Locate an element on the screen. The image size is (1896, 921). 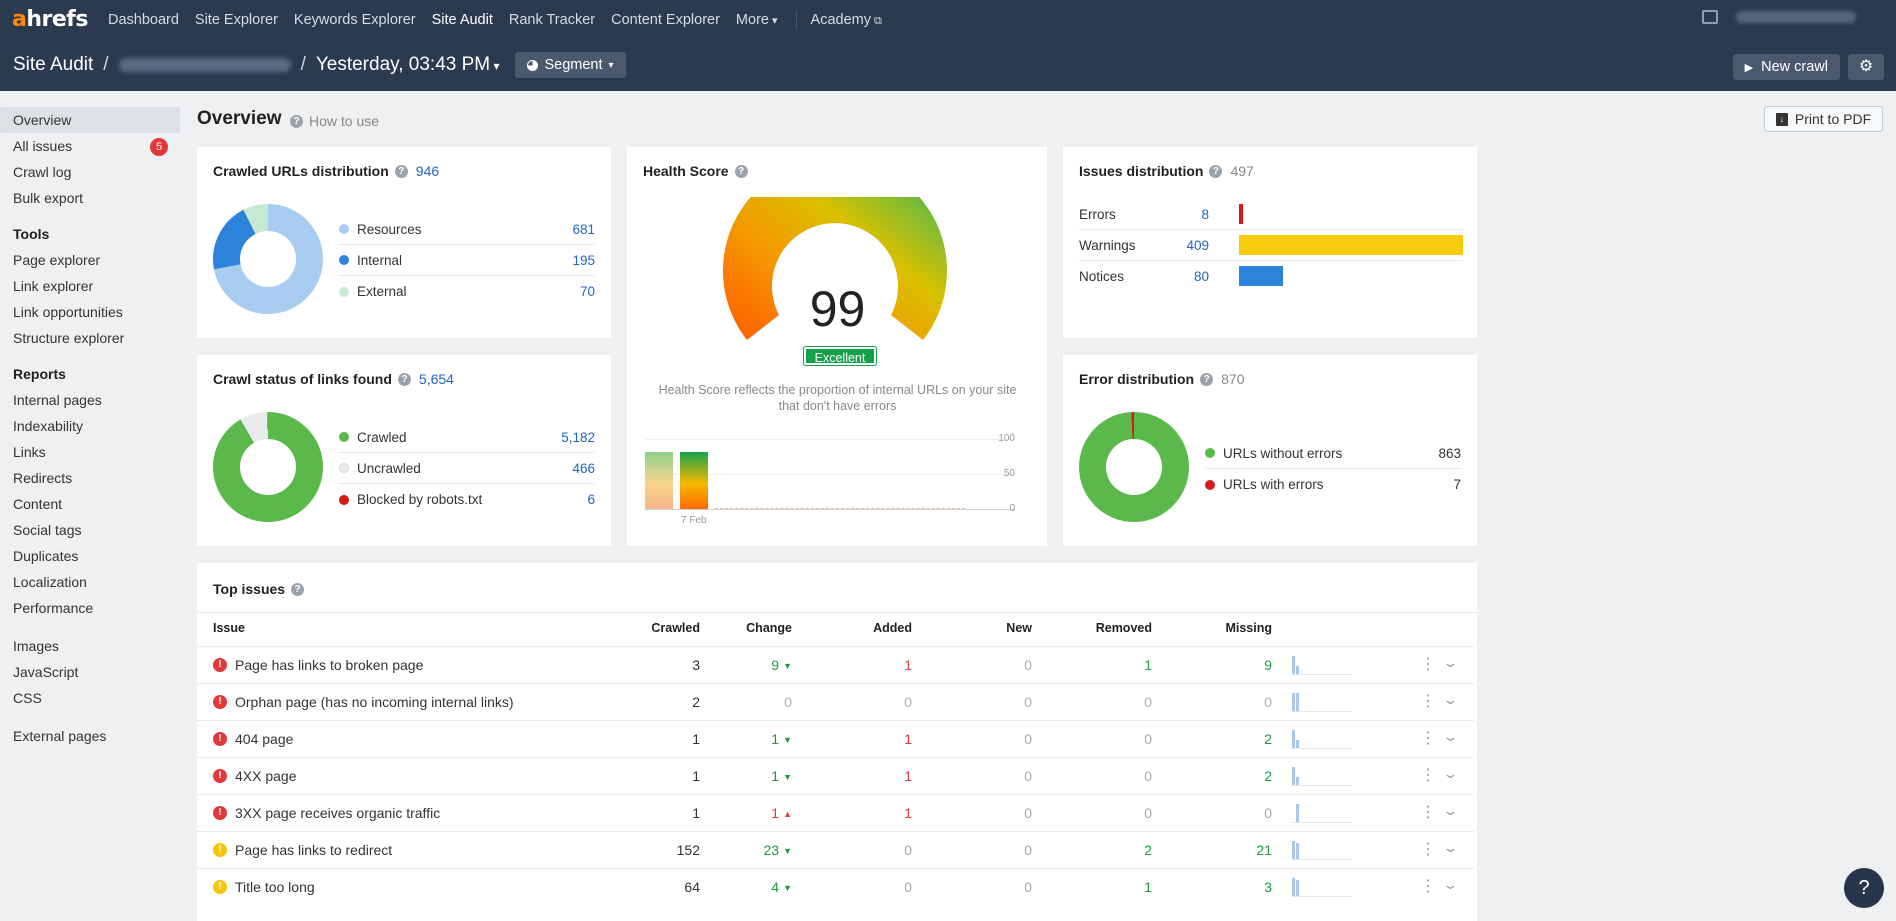
nav-rank-tracker: Rank Tracker is located at coordinates (552, 19).